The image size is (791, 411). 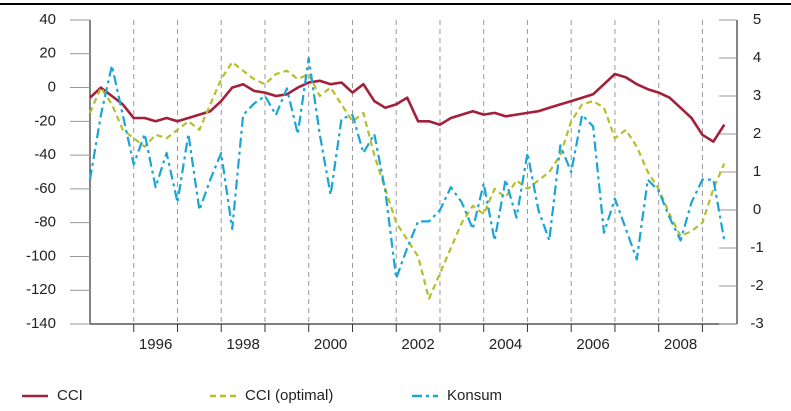 What do you see at coordinates (757, 133) in the screenshot?
I see `y2-tick-label: 2` at bounding box center [757, 133].